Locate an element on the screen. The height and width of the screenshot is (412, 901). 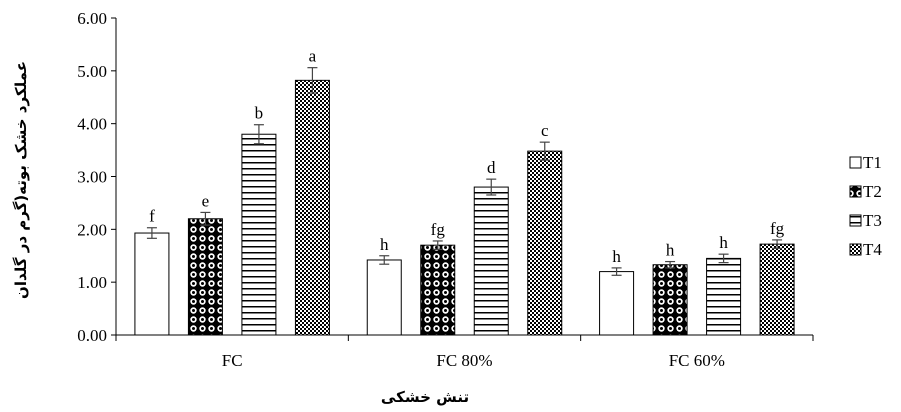
significance-letter: b is located at coordinates (259, 113).